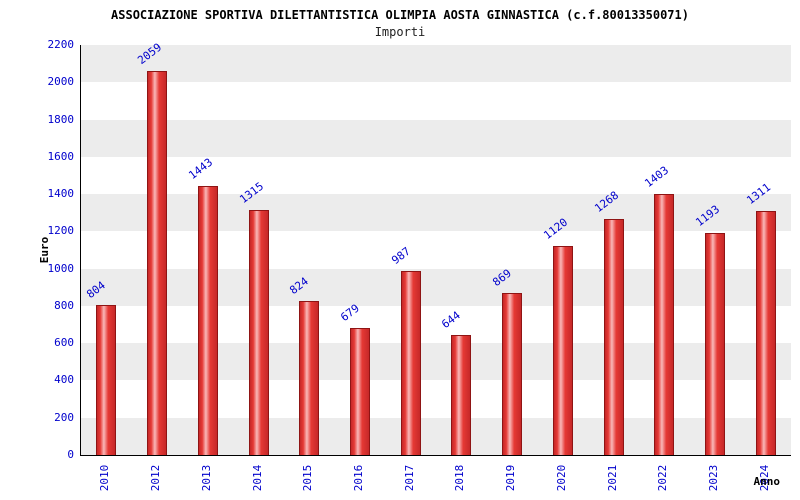  What do you see at coordinates (105, 478) in the screenshot?
I see `x-tick-label: 2010` at bounding box center [105, 478].